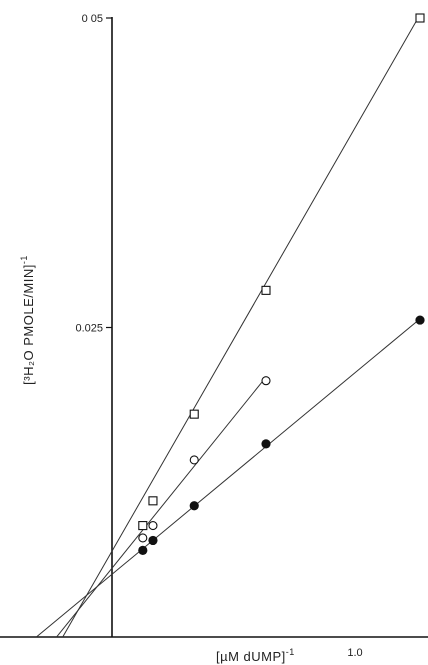 The image size is (428, 665). Describe the element at coordinates (290, 652) in the screenshot. I see `x-axis-label-exponent: -1` at that location.